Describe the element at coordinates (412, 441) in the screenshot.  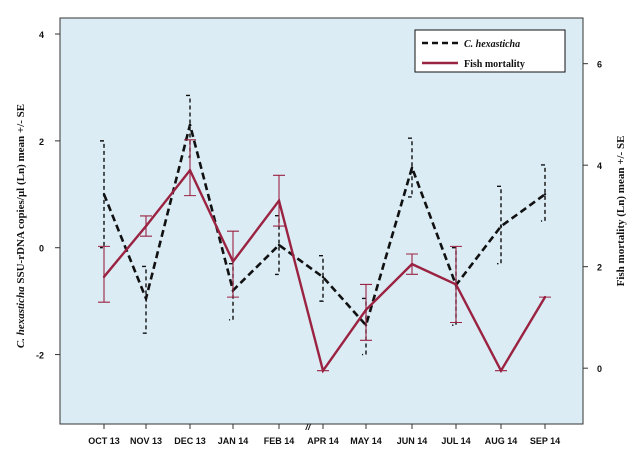
I see `x-tick-label: JUN 14` at that location.